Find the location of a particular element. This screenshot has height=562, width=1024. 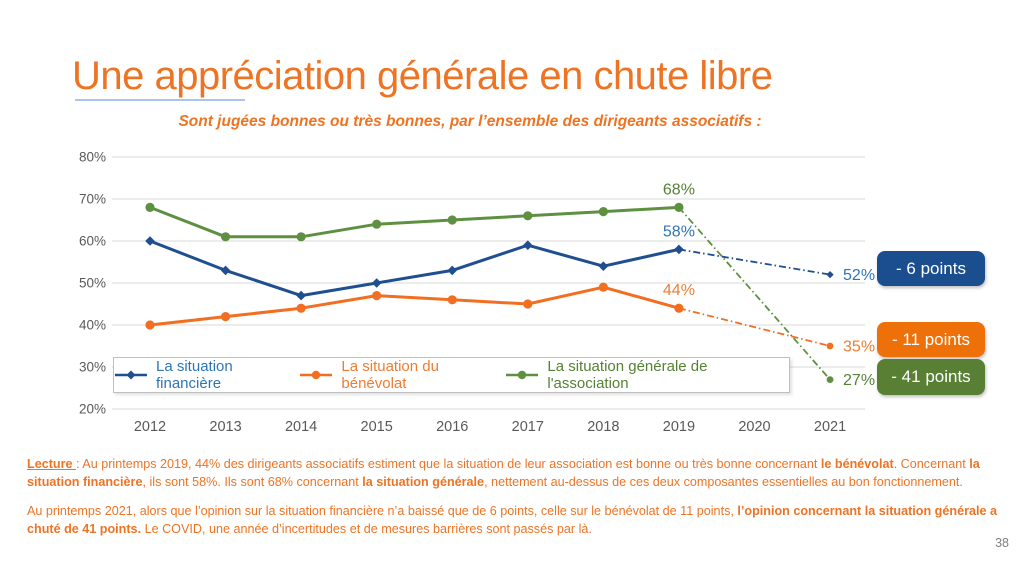

legend-item-situation-financiere: La situation financière is located at coordinates (206, 375).